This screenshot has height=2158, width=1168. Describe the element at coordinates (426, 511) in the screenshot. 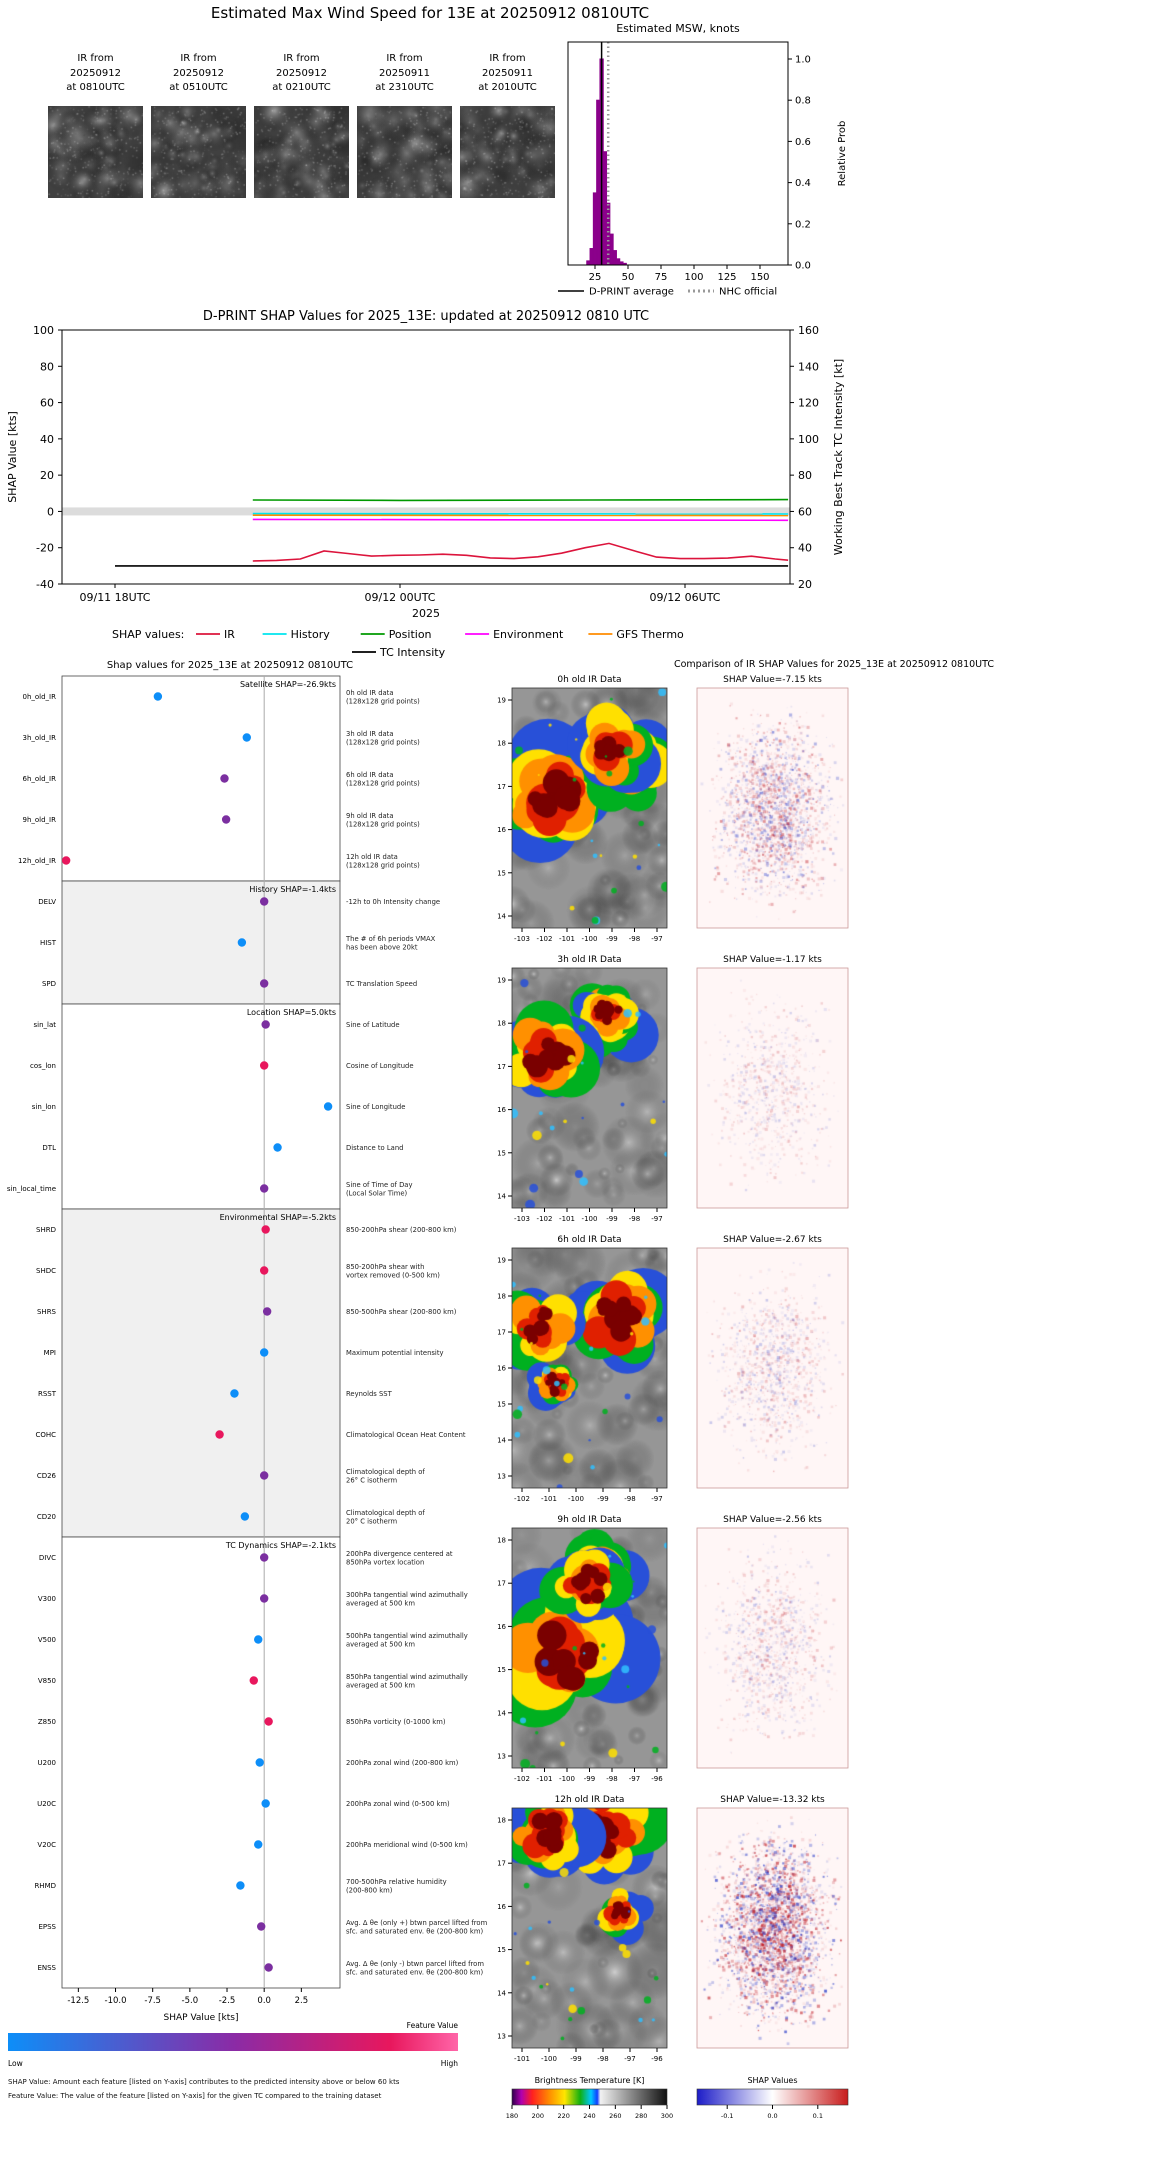

I see `zero-reference-band` at that location.